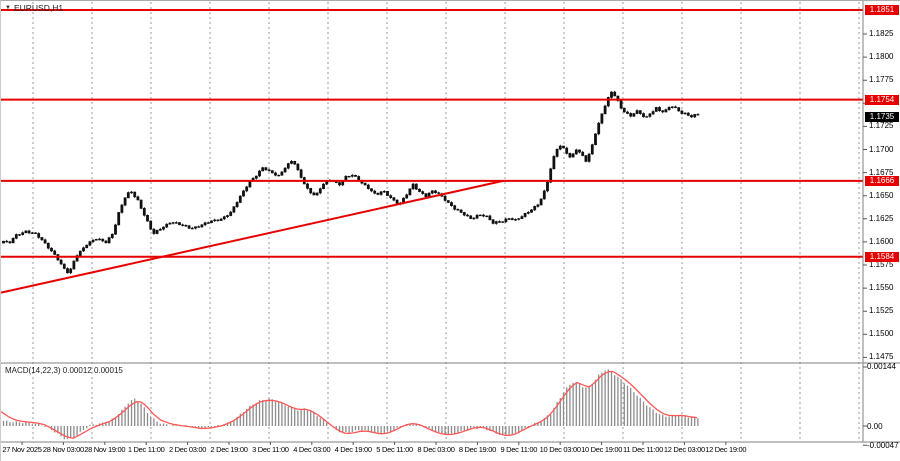 The image size is (900, 461). What do you see at coordinates (882, 117) in the screenshot?
I see `current-price-badge: 1.1735` at bounding box center [882, 117].